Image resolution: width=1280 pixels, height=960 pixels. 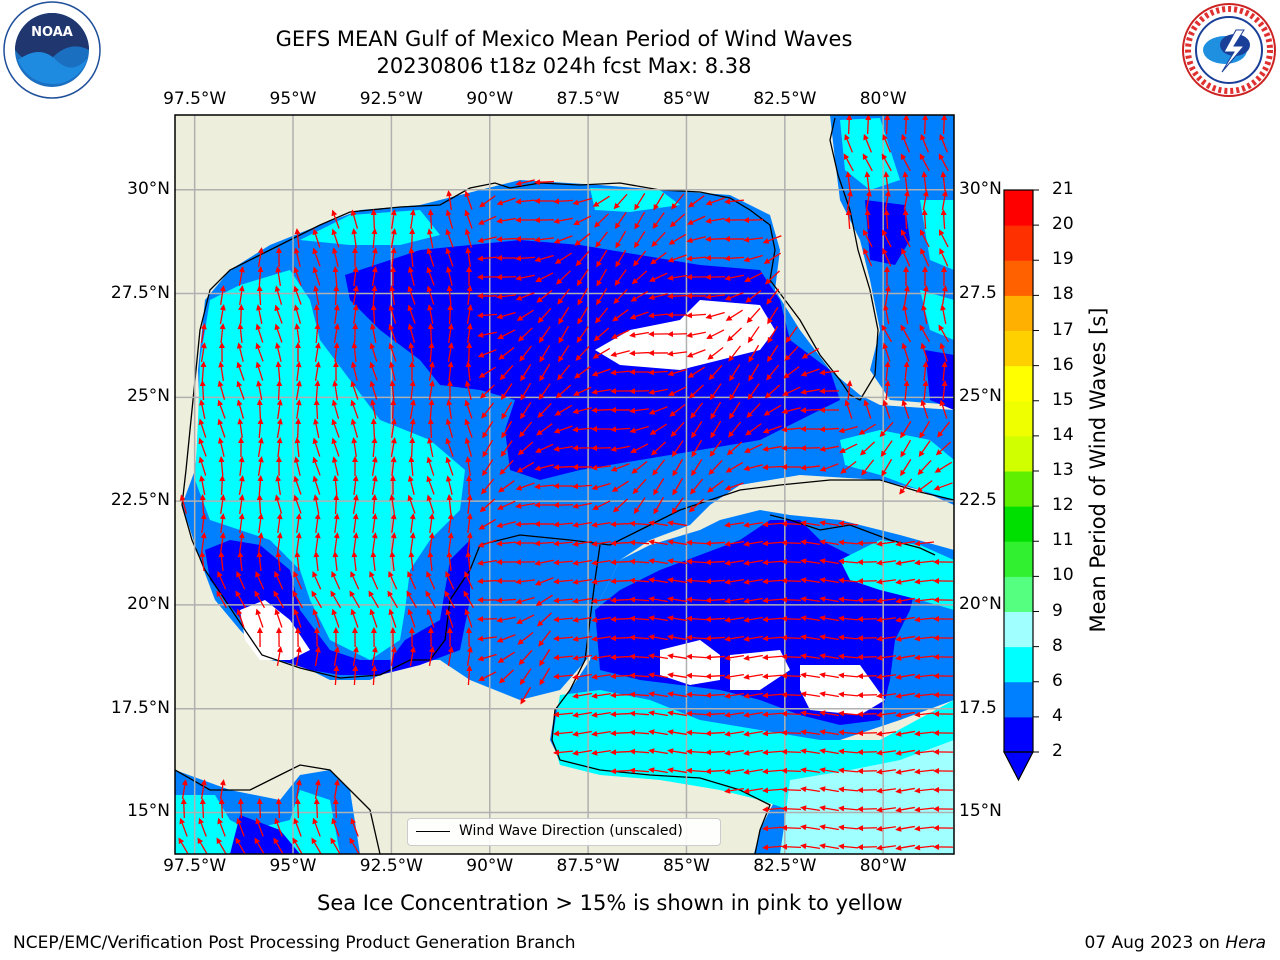 What do you see at coordinates (391, 99) in the screenshot?
I see `lon-label: 92.5°W` at bounding box center [391, 99].